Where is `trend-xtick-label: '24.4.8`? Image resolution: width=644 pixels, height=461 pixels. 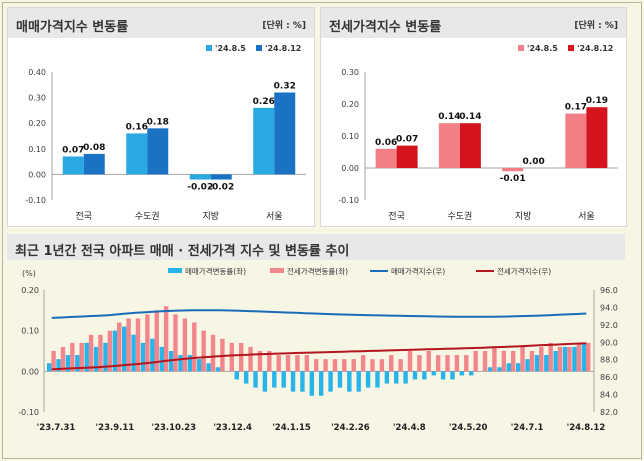
trend-xtick-label: '24.4.8 is located at coordinates (409, 428).